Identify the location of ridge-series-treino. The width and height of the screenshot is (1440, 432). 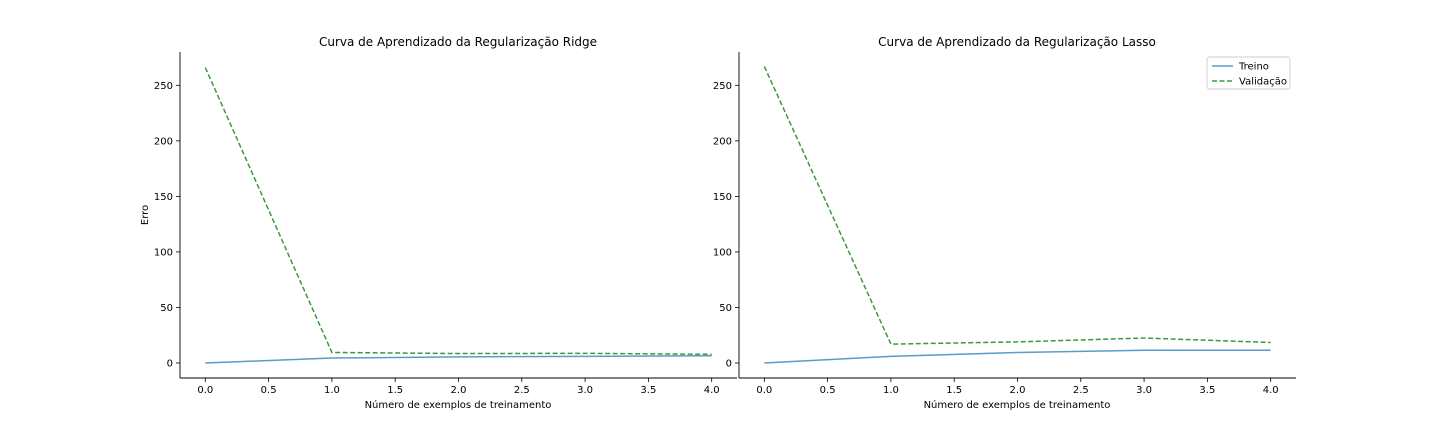
(458, 359).